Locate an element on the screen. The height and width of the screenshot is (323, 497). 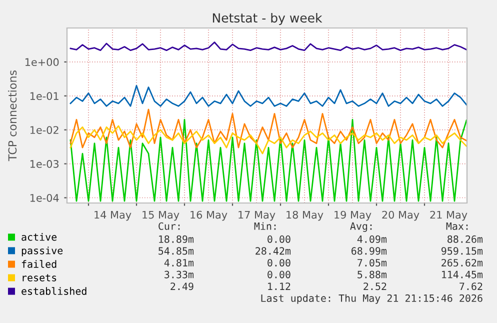
x-tick-label: 21 May is located at coordinates (449, 215).